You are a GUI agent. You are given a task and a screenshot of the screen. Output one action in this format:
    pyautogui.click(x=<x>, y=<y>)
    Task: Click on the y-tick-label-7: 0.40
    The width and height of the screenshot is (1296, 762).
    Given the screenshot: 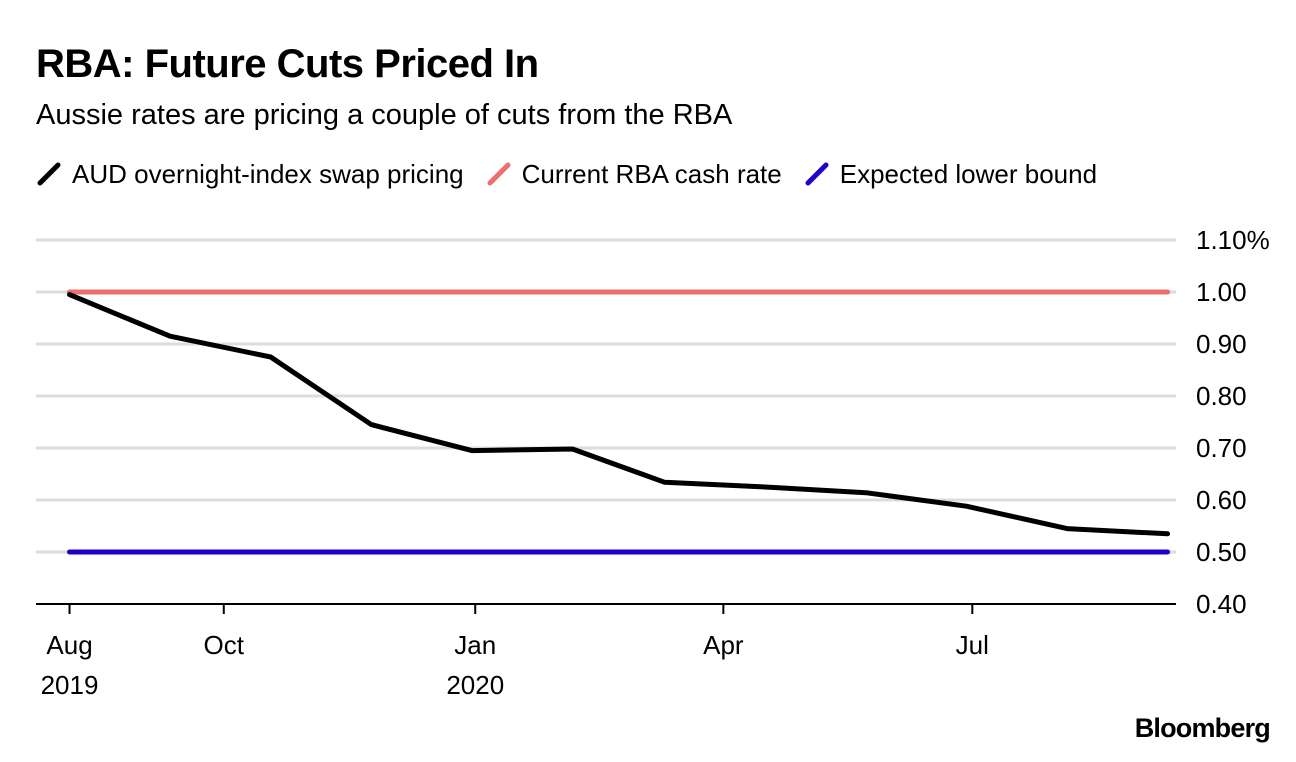 What is the action you would take?
    pyautogui.click(x=1221, y=604)
    